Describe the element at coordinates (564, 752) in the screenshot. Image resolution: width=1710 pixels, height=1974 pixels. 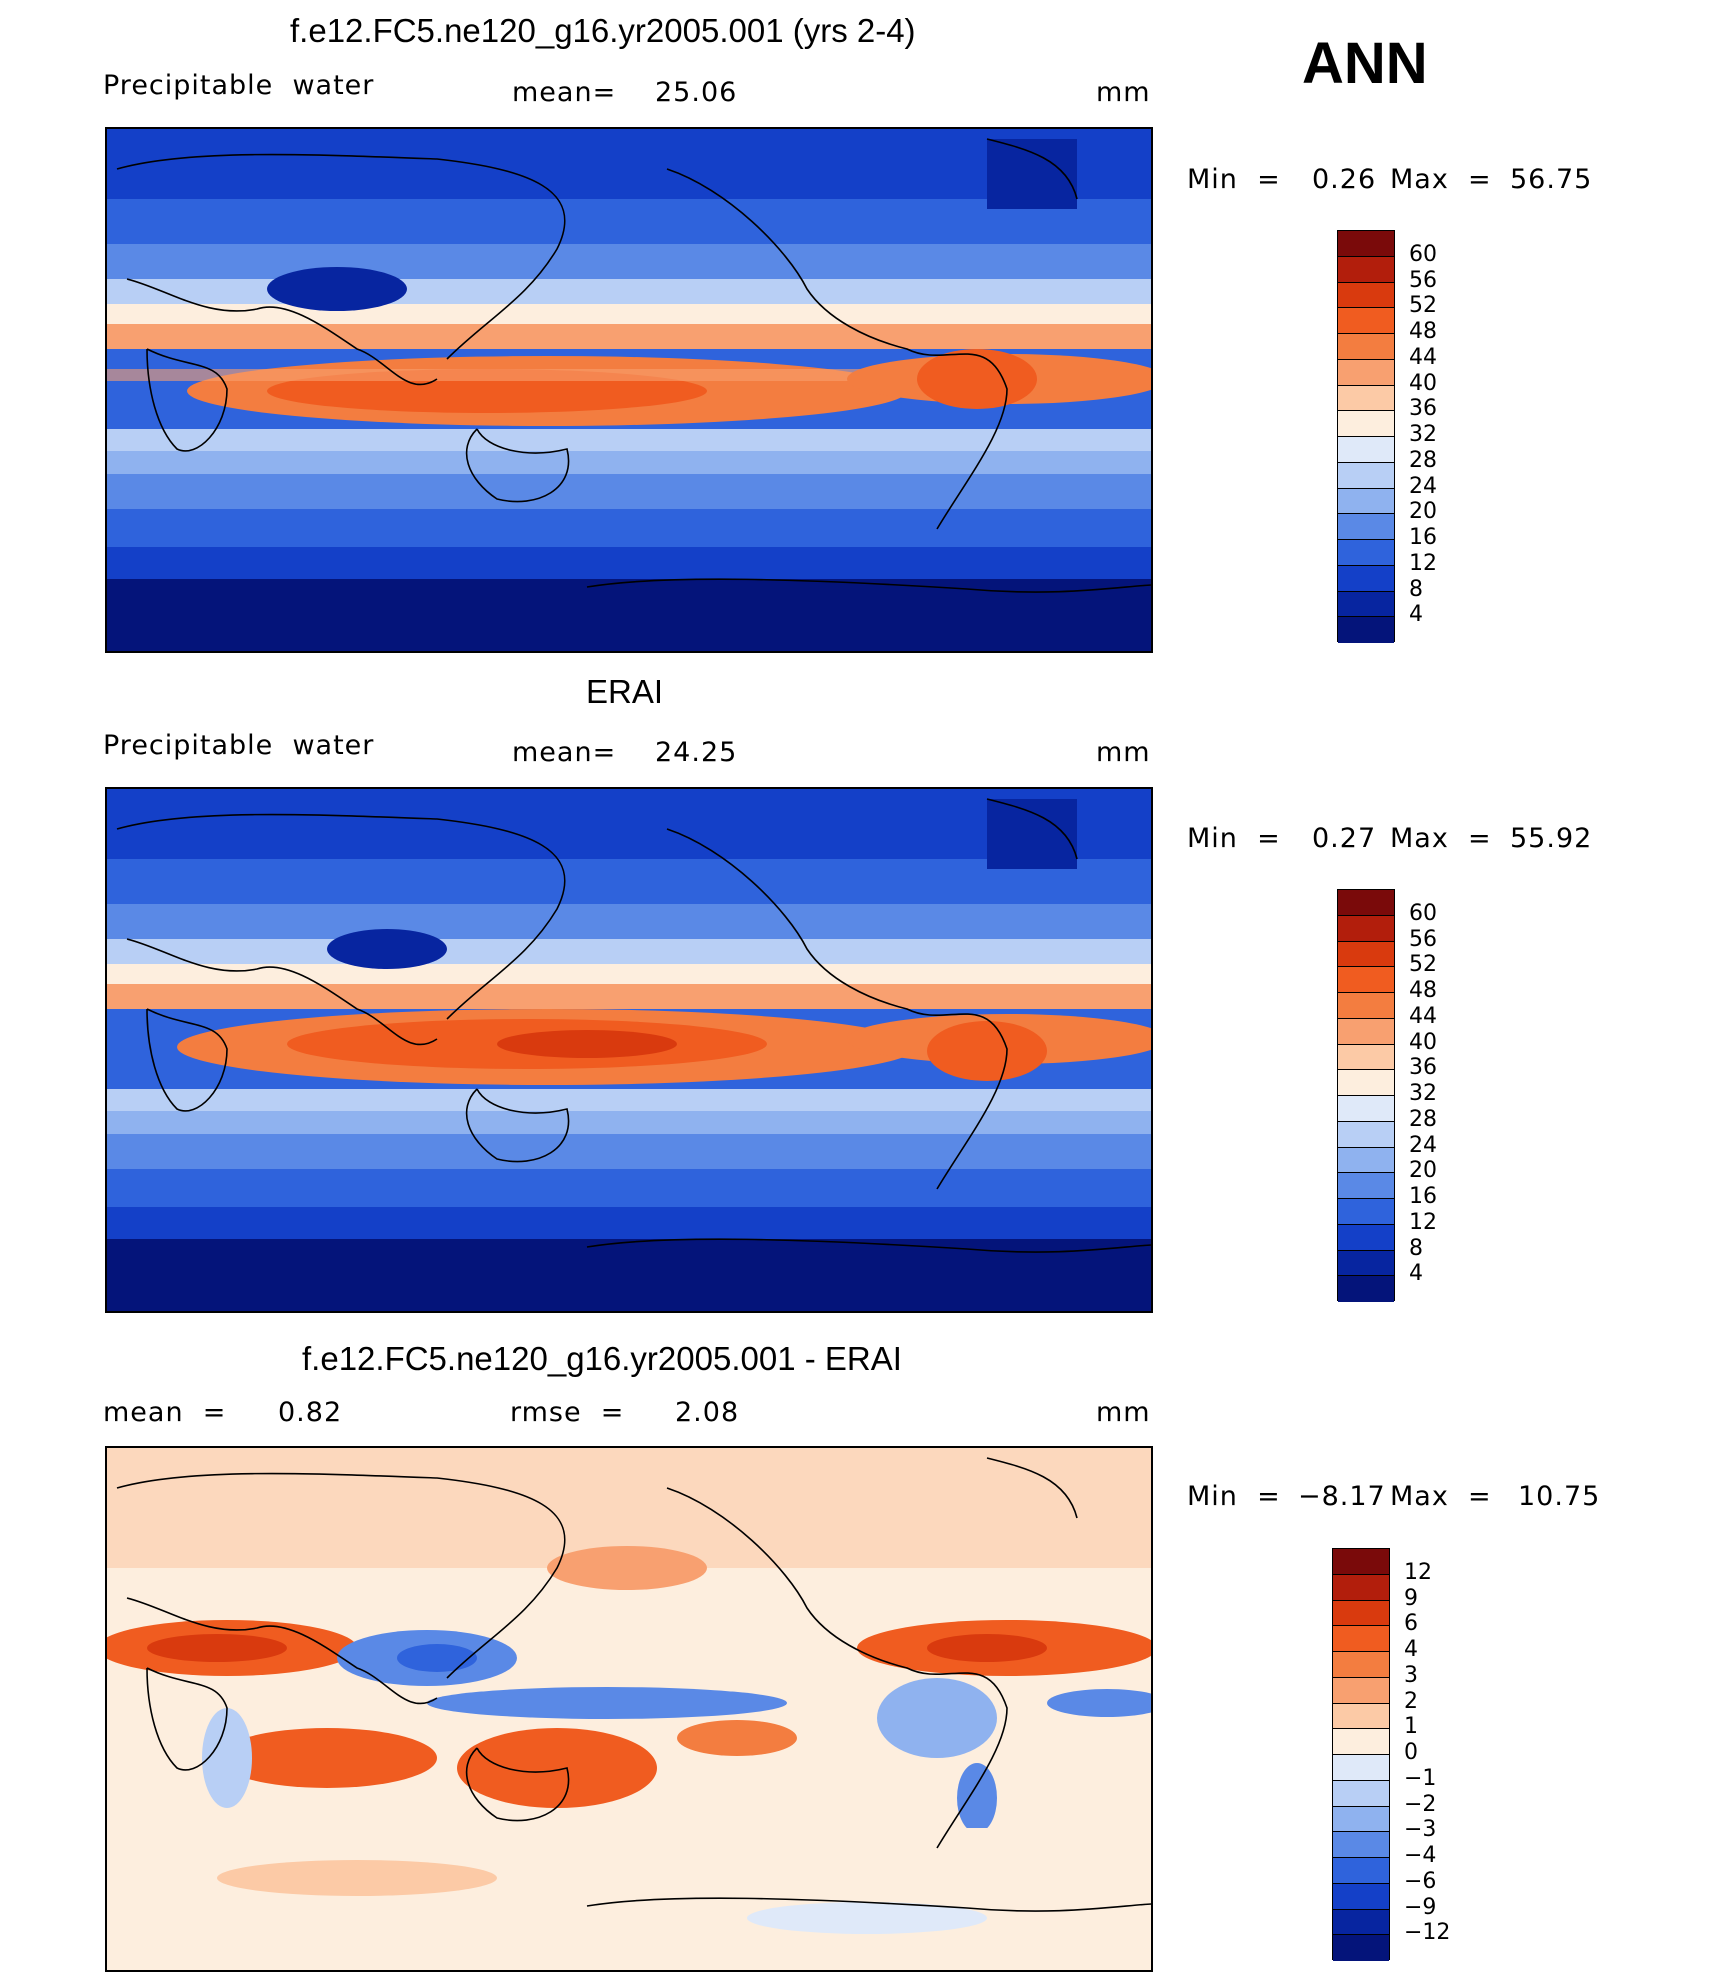
I see `panel-2-mean-key: mean=` at that location.